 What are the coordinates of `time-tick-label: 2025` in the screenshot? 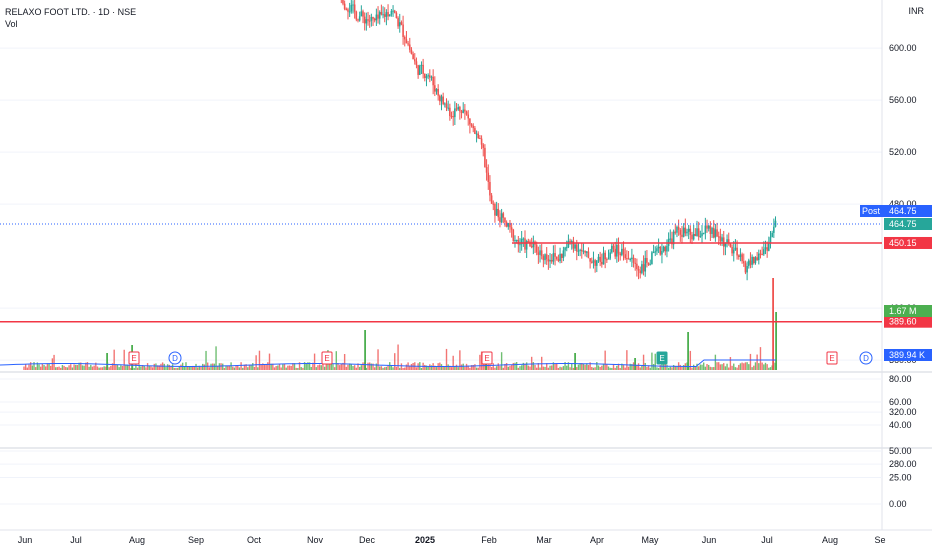 It's located at (425, 540).